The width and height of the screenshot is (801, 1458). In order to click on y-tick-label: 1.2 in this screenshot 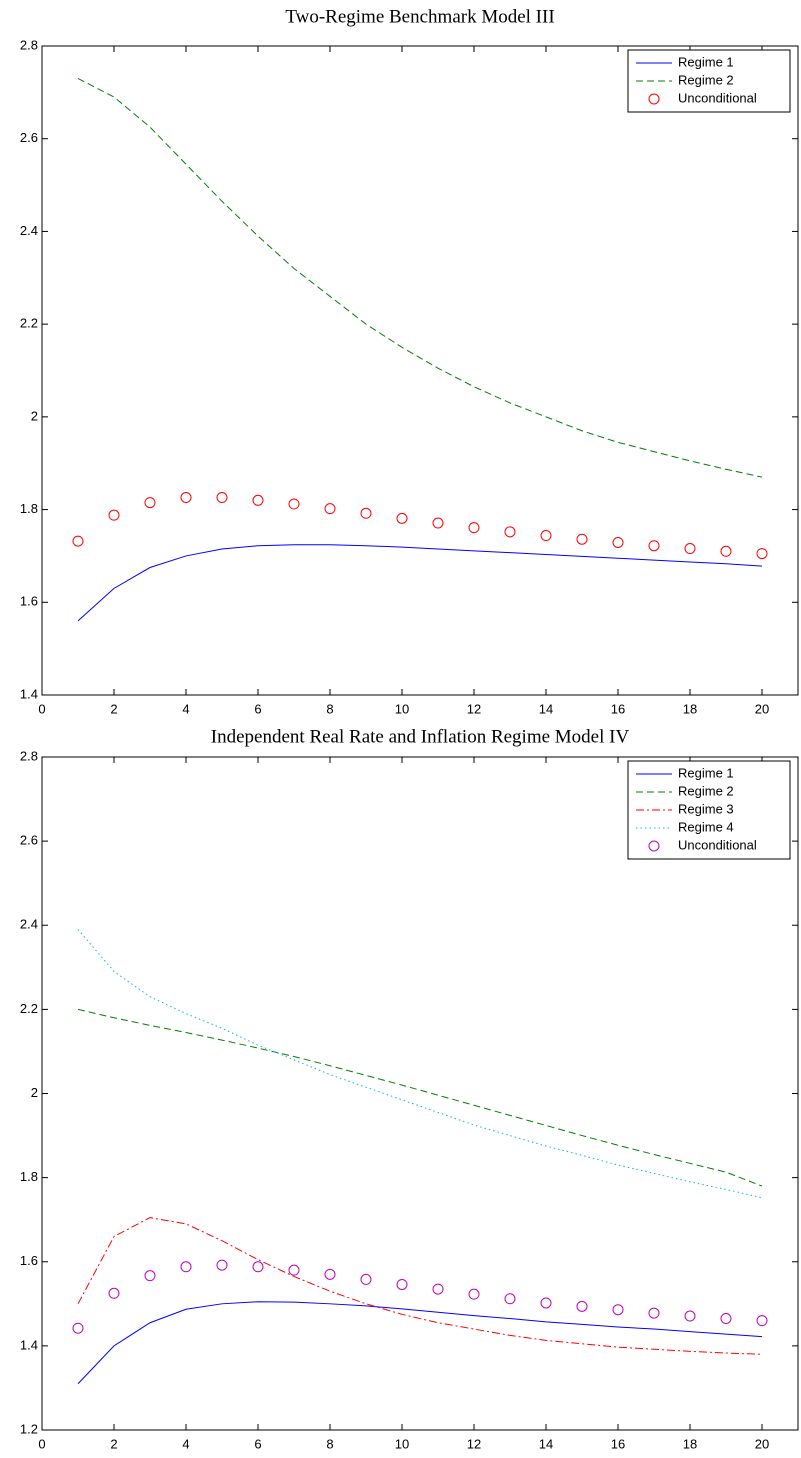, I will do `click(29, 1428)`.